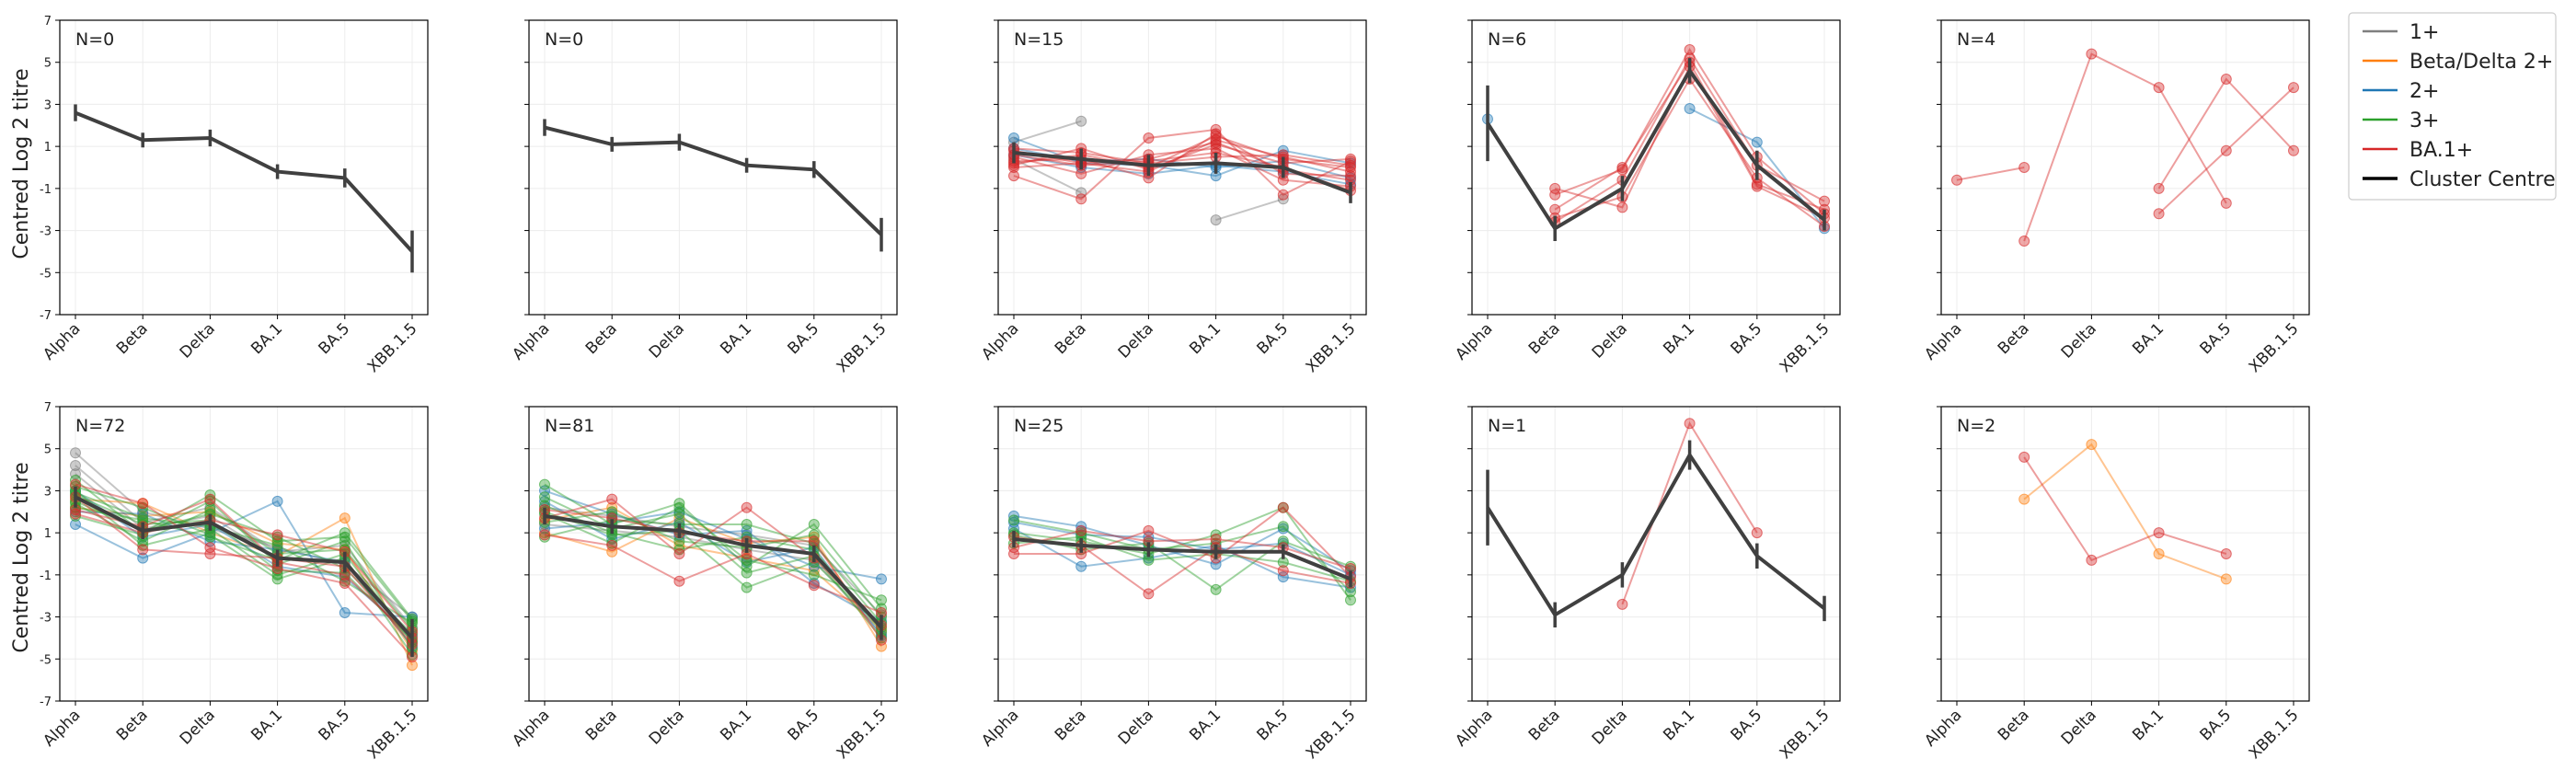 The height and width of the screenshot is (782, 2576). Describe the element at coordinates (48, 105) in the screenshot. I see `y-tick-label: 3` at that location.